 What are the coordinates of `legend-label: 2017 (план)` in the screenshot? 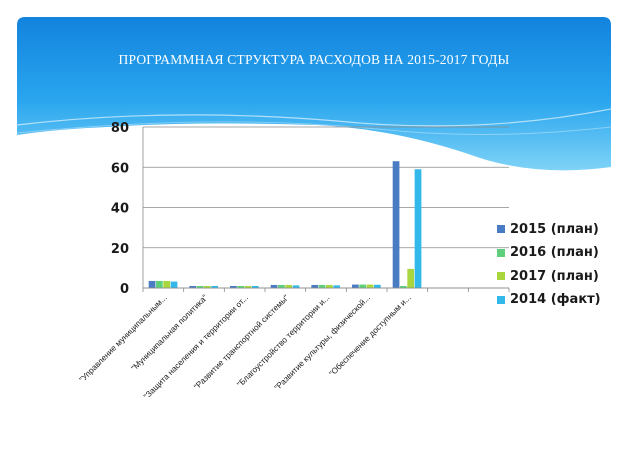 It's located at (554, 276).